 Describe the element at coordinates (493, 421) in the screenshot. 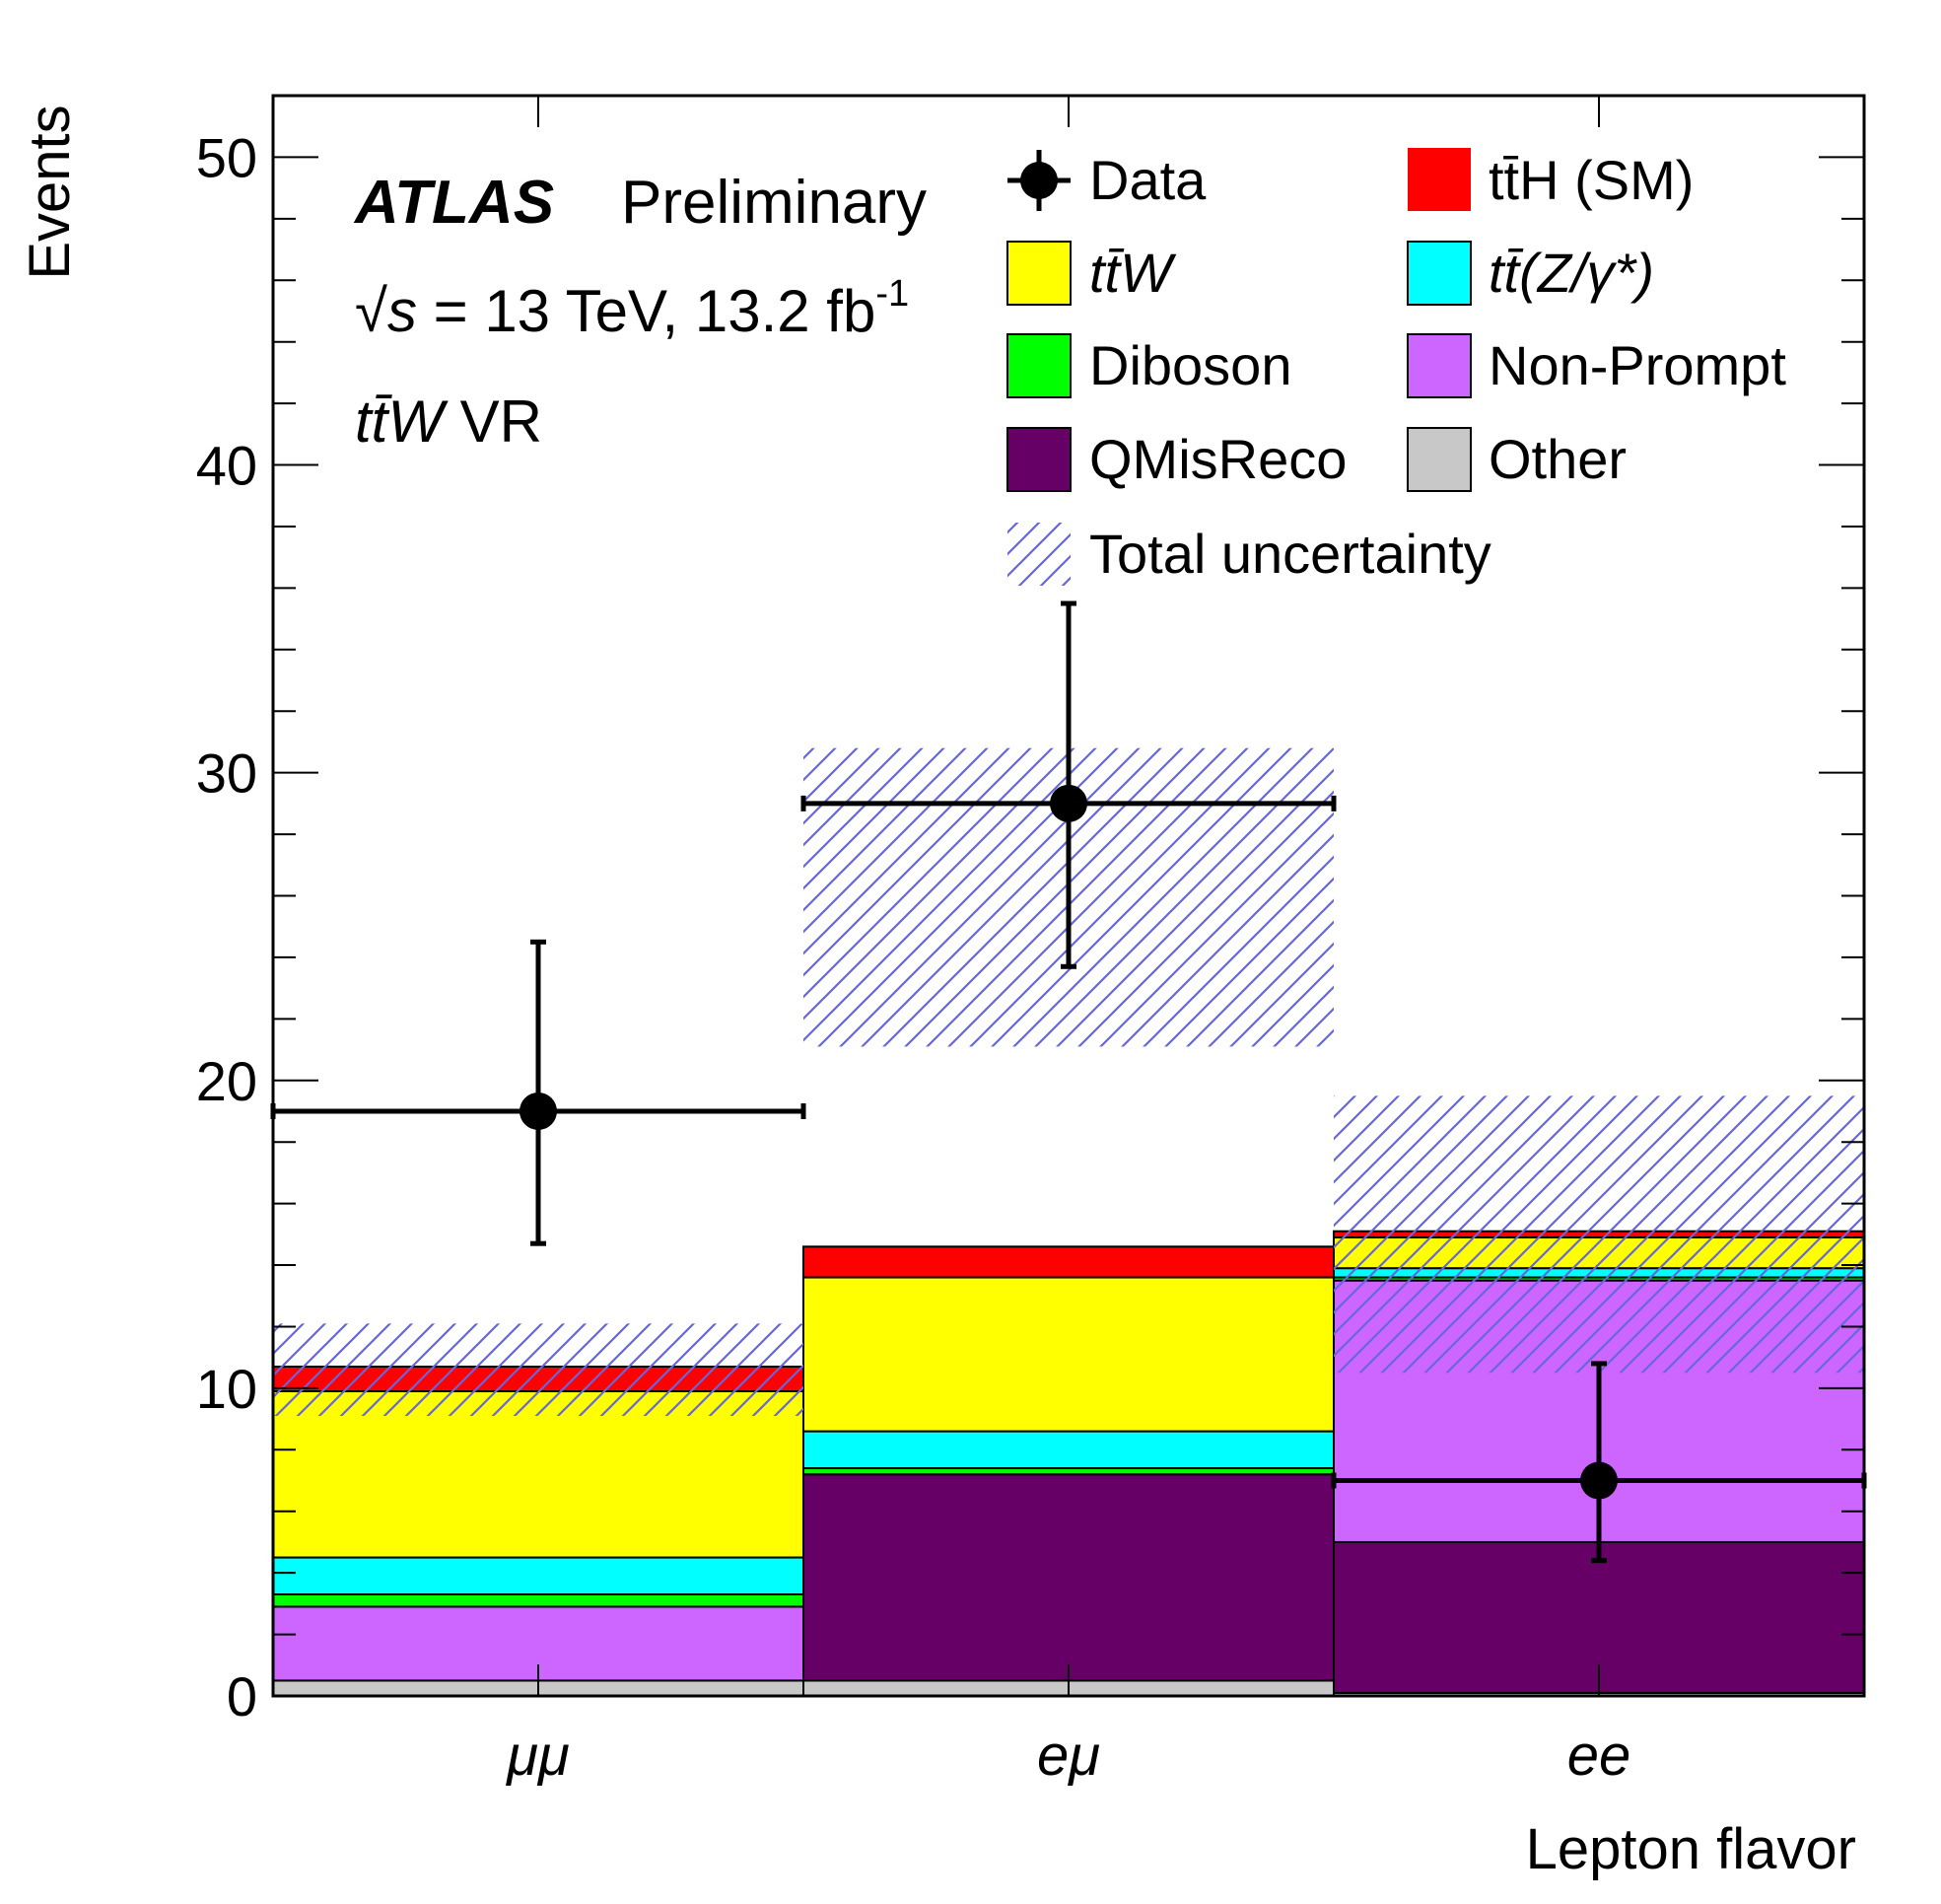

I see `region-suffix: VR` at that location.